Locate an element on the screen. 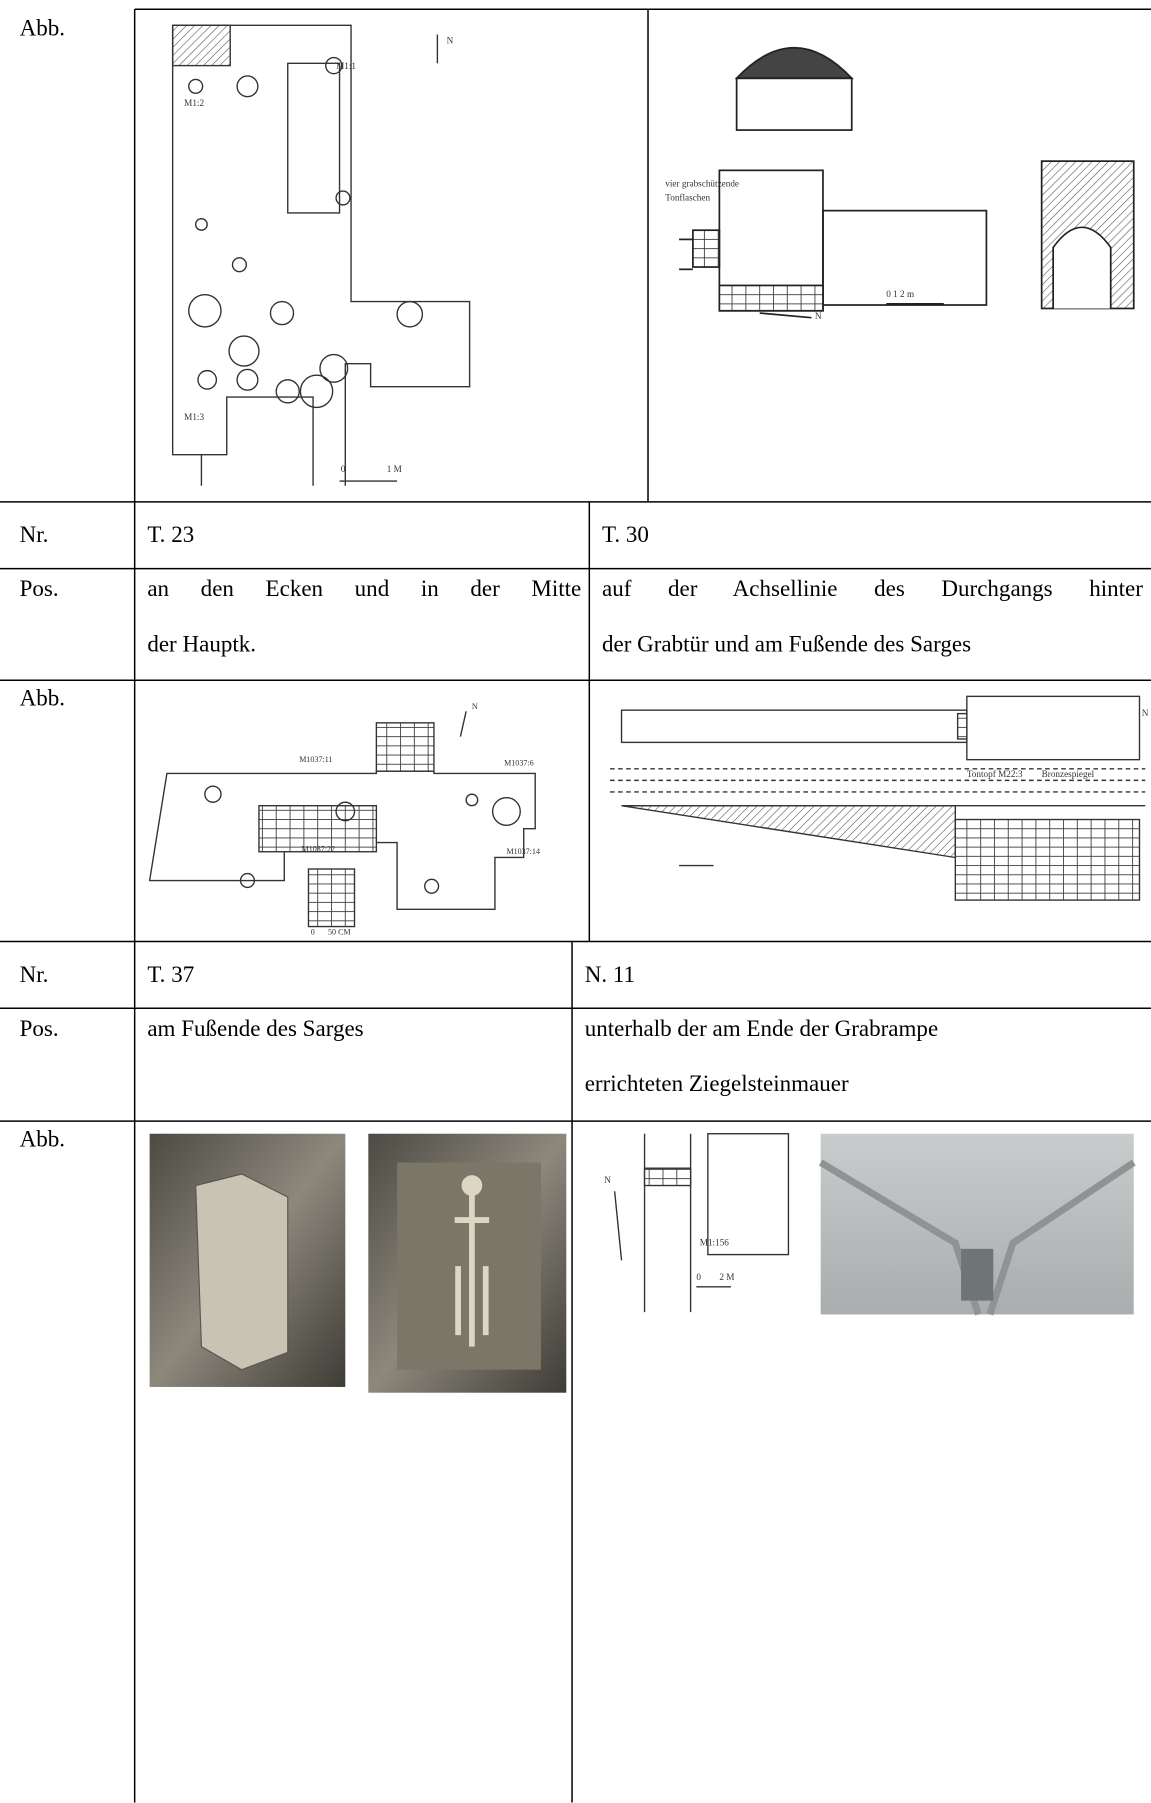 This screenshot has width=1151, height=1803. figure-label: Bronzespiegel is located at coordinates (1068, 774).